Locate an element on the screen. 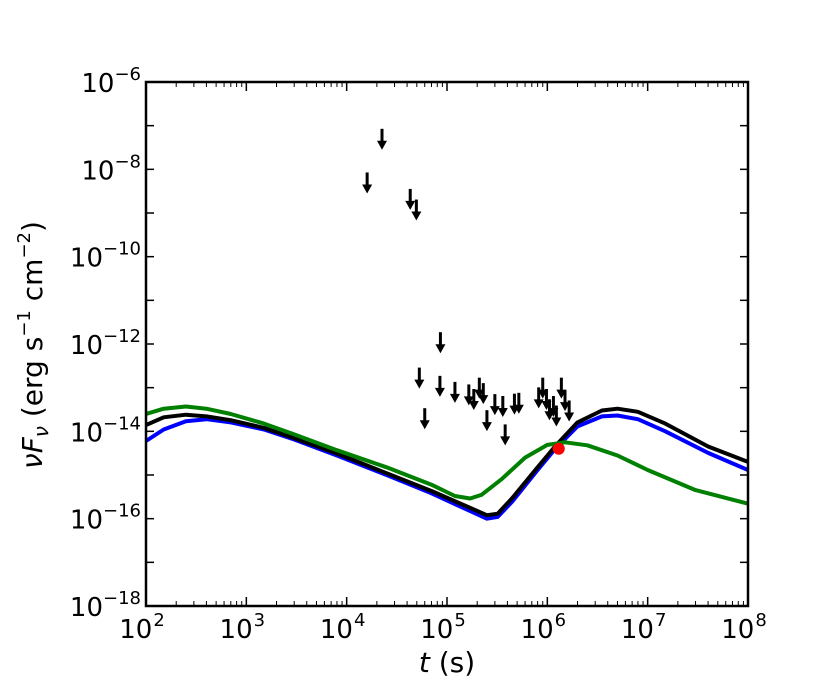 This screenshot has width=830, height=691. y-tick-label: 10⁻⁸ is located at coordinates (111, 168).